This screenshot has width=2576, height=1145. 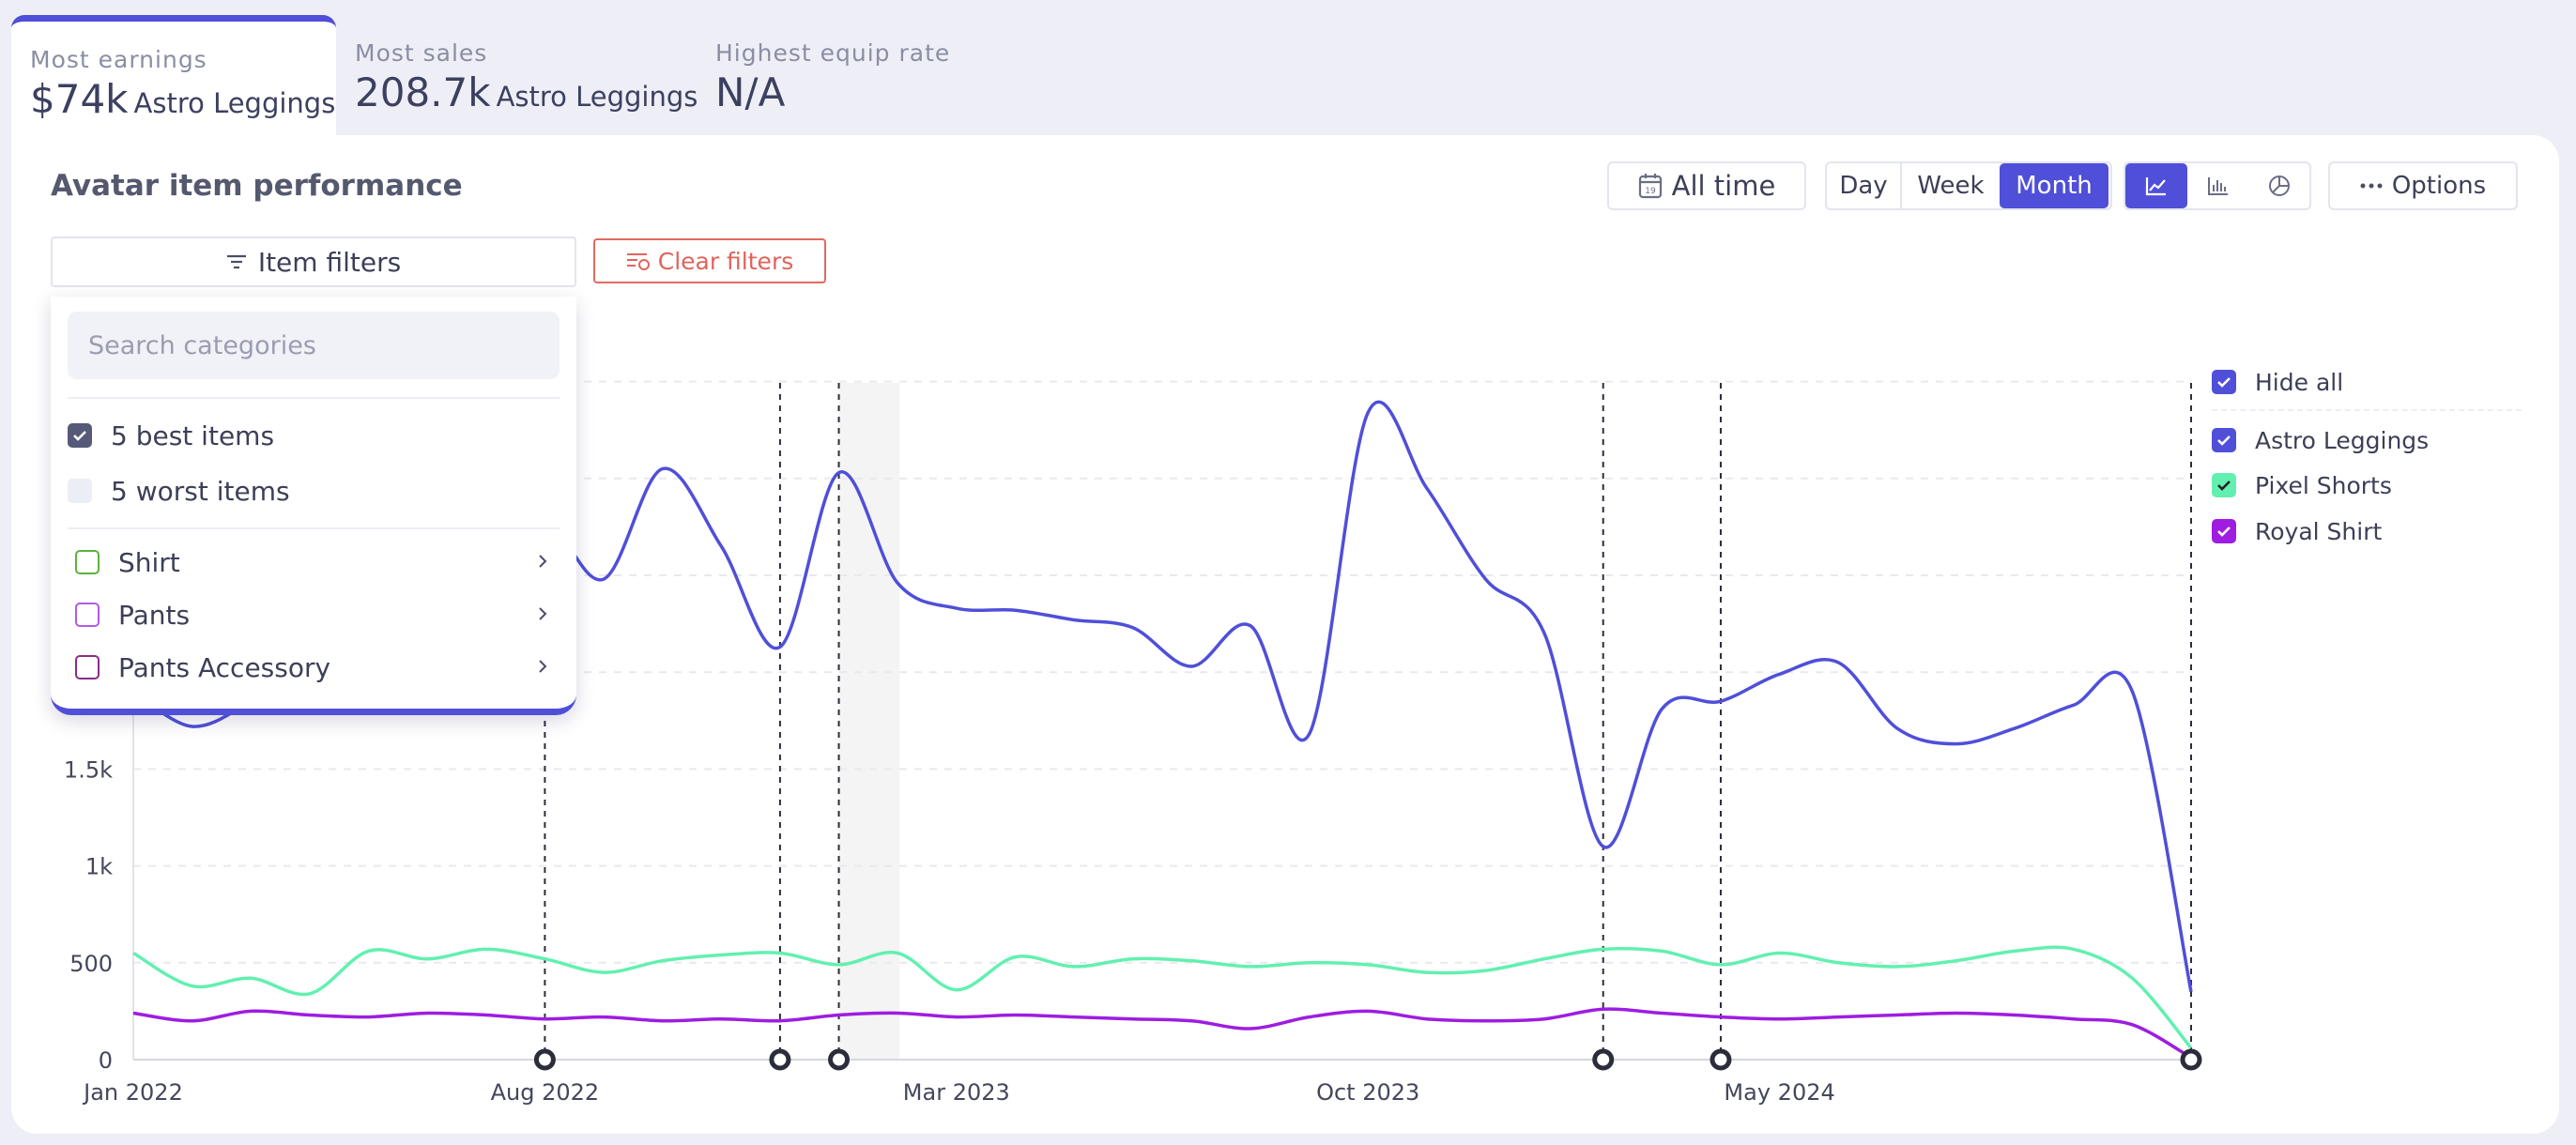 I want to click on granularity-week: Week, so click(x=1951, y=186).